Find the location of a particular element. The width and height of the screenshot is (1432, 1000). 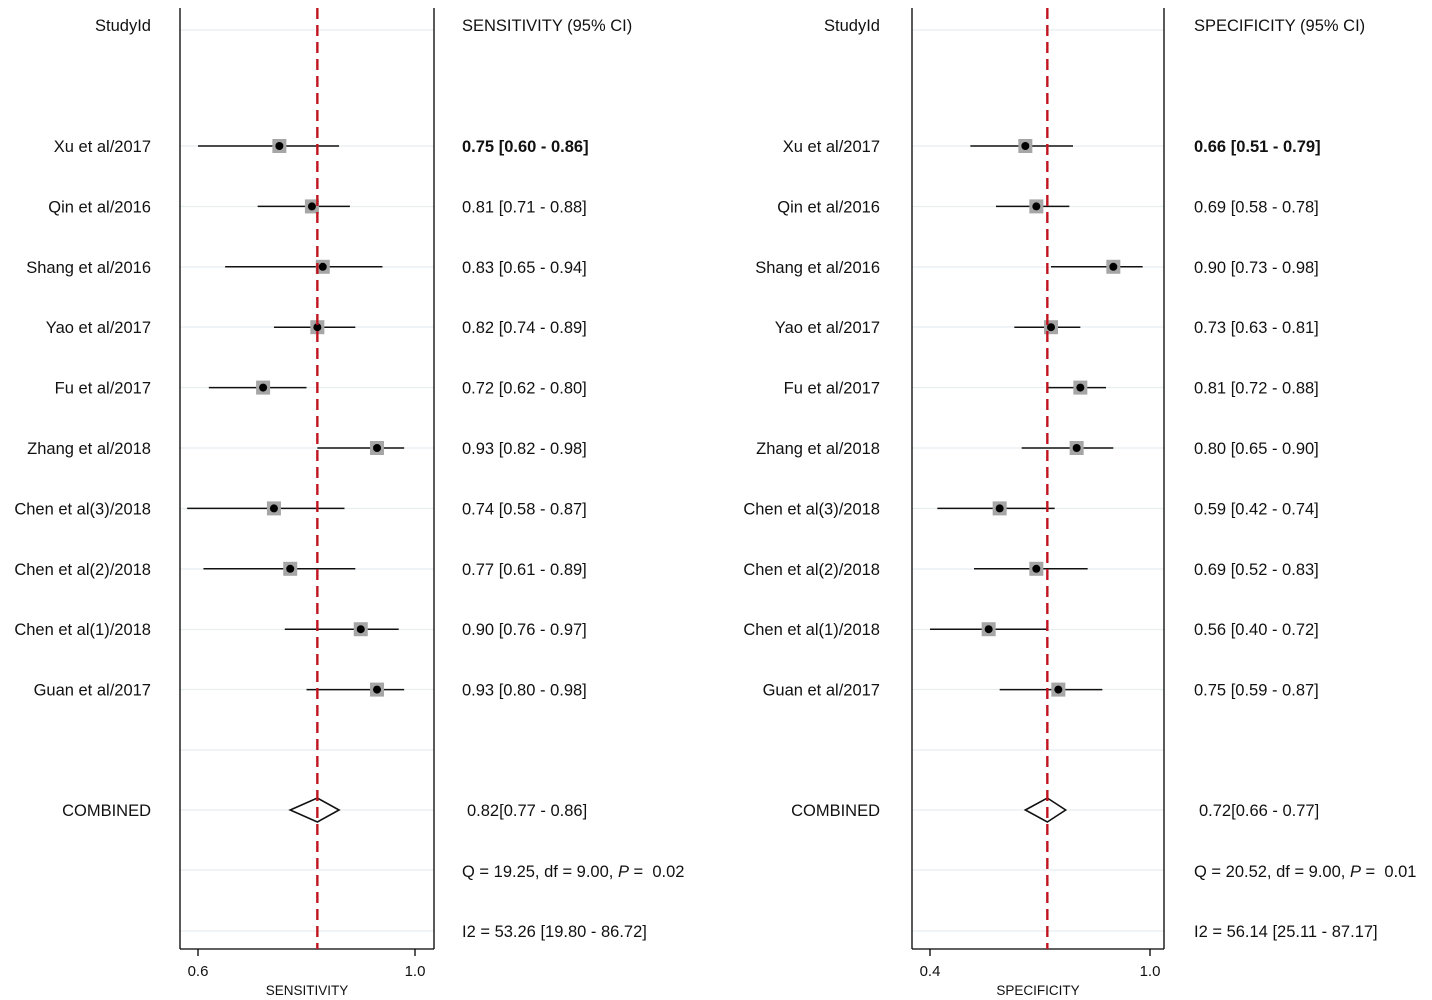

study-ci-value: 0.82 [0.74 - 0.89] is located at coordinates (524, 328).